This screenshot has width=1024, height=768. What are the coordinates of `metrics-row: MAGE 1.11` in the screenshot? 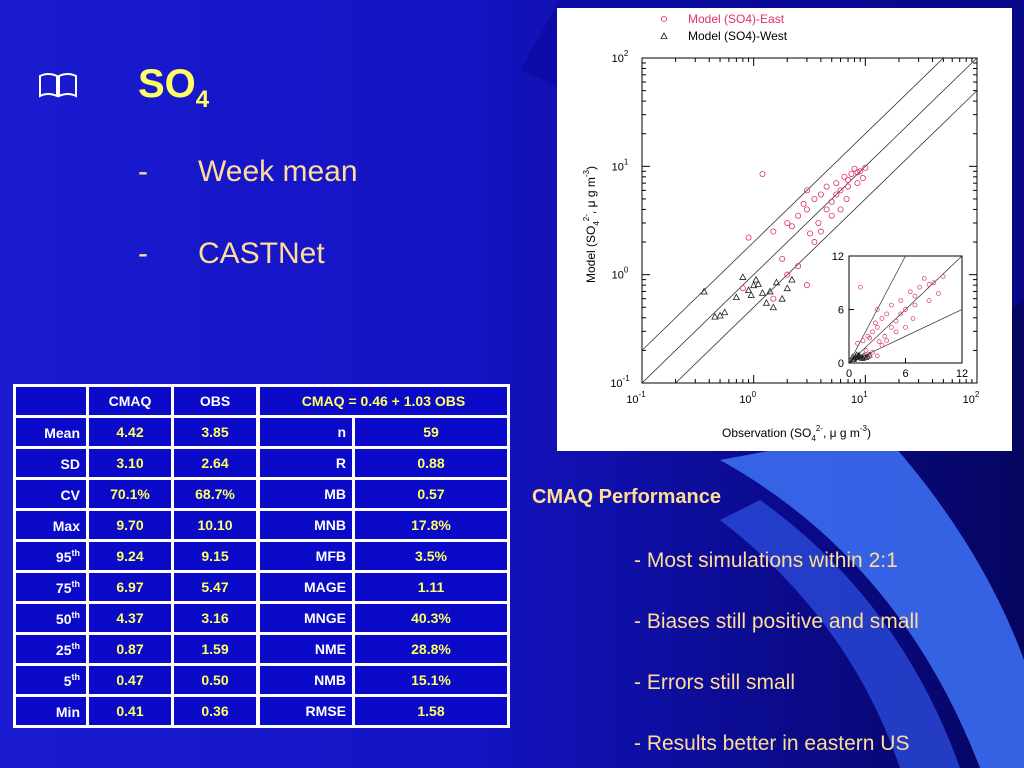 It's located at (383, 587).